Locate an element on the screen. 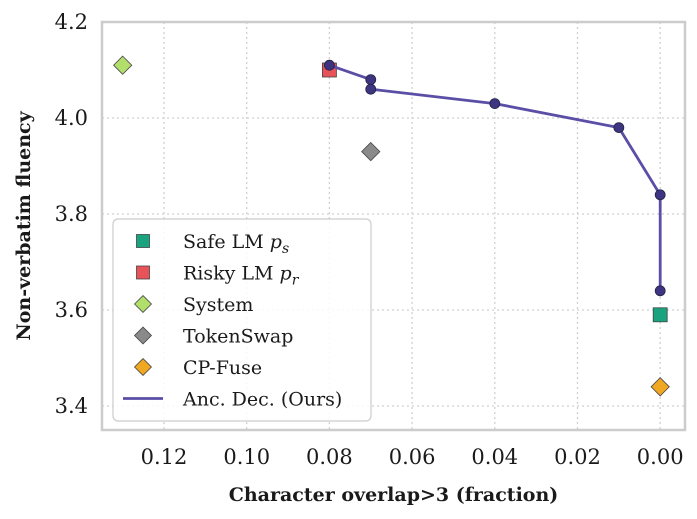 This screenshot has height=519, width=697. legend-label: CP-Fuse is located at coordinates (222, 368).